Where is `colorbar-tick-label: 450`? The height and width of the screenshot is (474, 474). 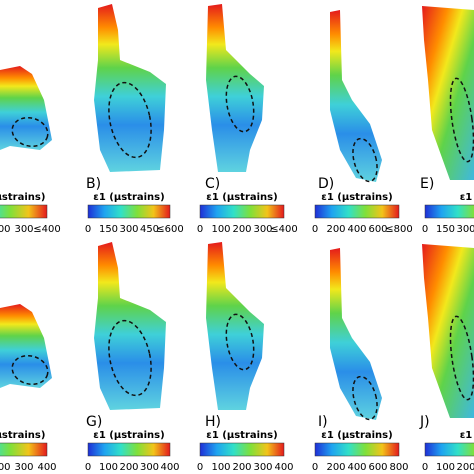
colorbar-tick-label: 450 is located at coordinates (149, 229).